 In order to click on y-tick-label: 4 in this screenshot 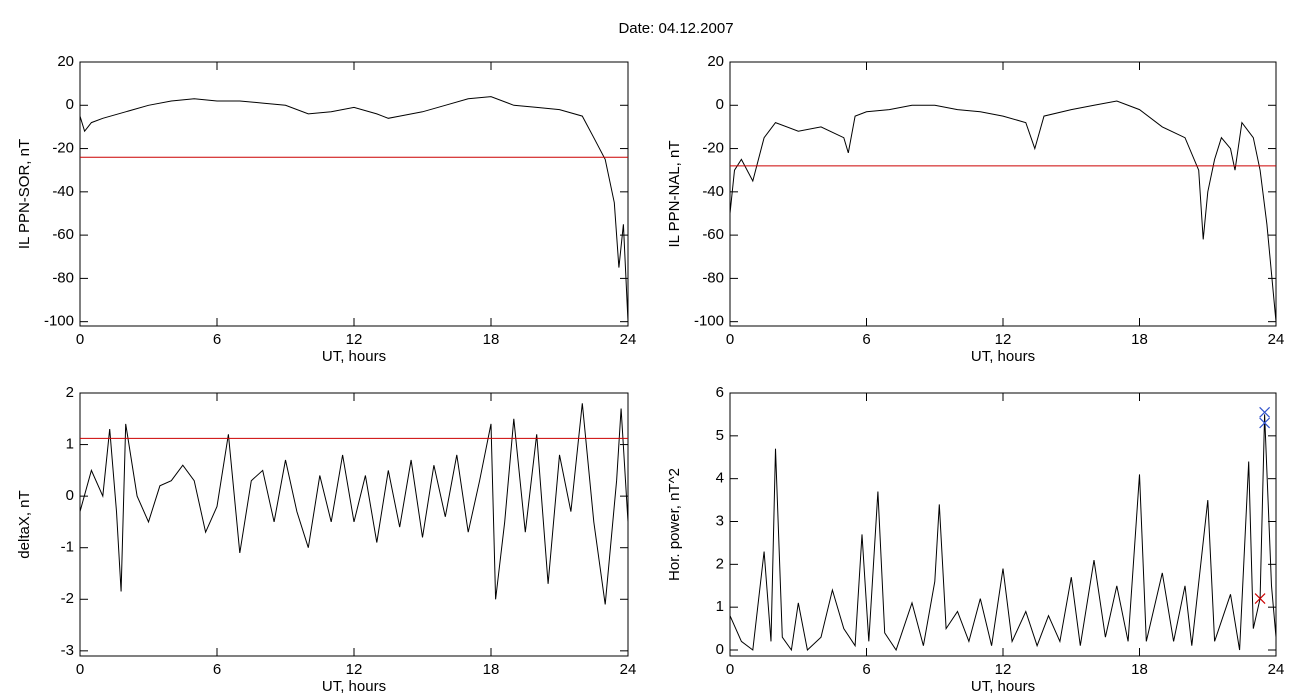, I will do `click(720, 478)`.